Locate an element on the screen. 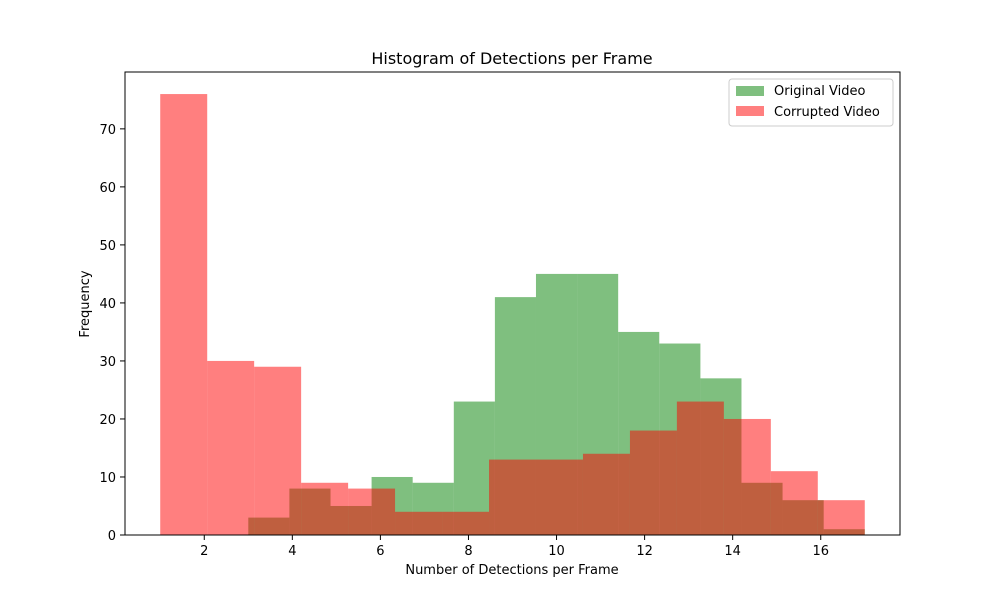 Image resolution: width=1000 pixels, height=600 pixels. legend: Original Video Corrupted Video is located at coordinates (811, 102).